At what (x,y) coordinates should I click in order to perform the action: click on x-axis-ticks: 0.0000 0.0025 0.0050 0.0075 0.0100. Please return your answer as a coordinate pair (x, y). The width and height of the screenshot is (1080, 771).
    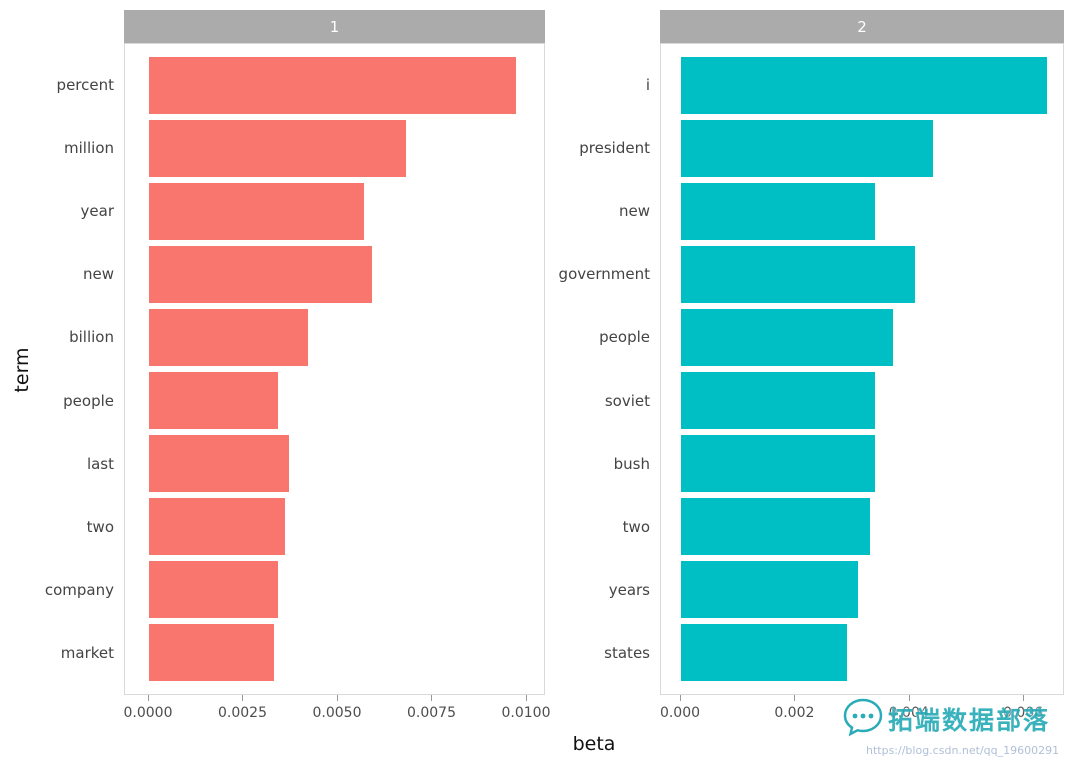
    Looking at the image, I should click on (336, 716).